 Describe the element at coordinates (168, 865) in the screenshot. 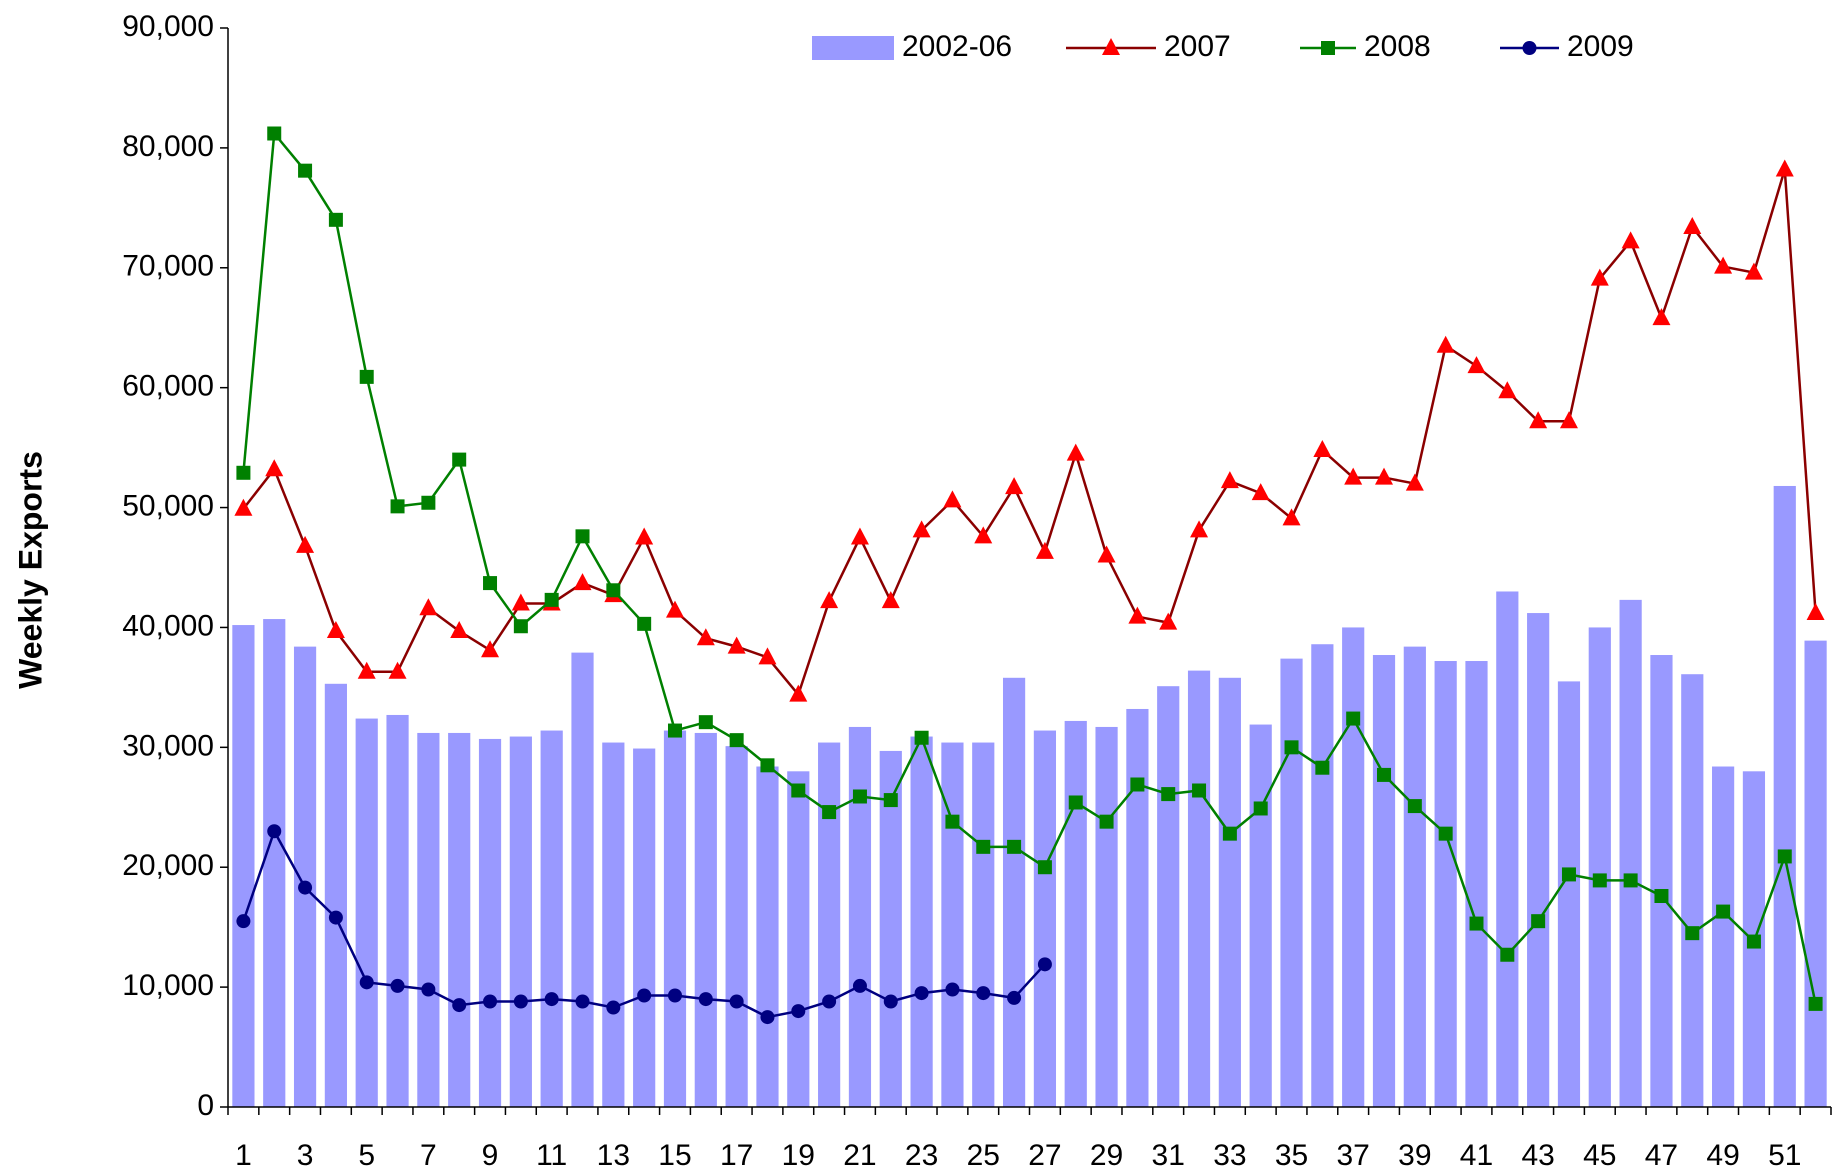

I see `y-tick-label: 20,000` at that location.